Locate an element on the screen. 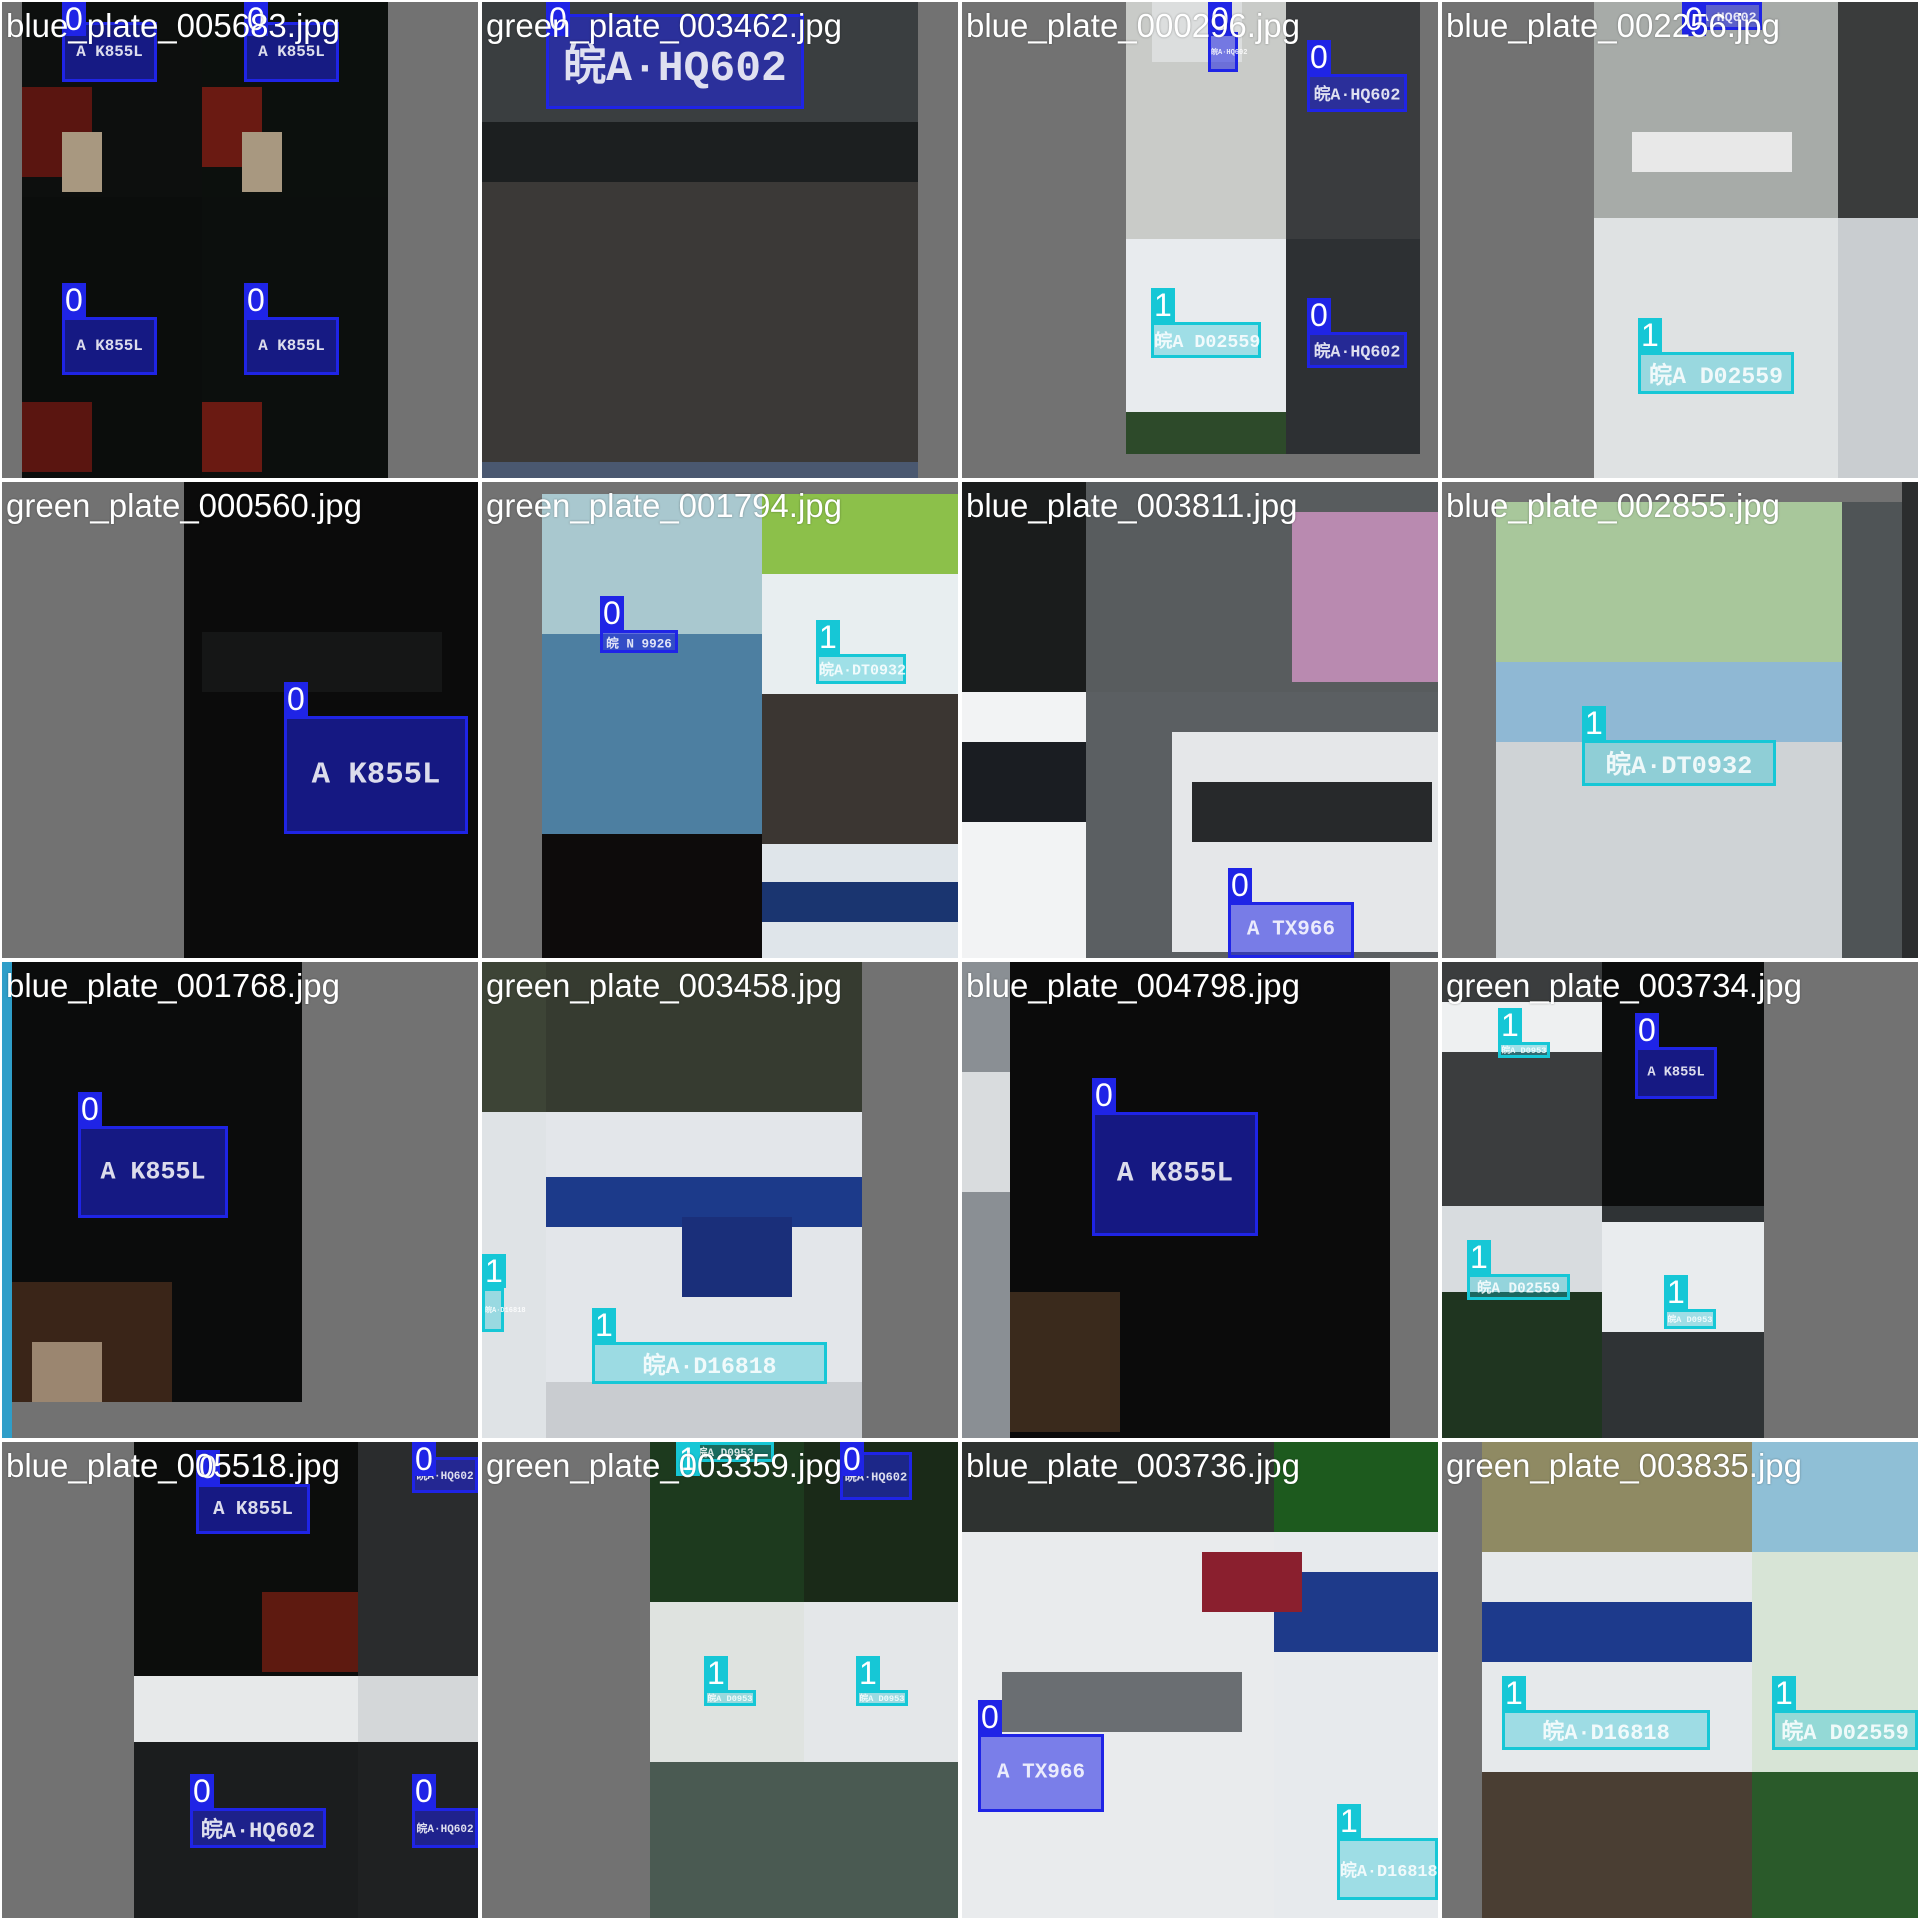 This screenshot has width=1920, height=1920. image-filename-caption: green_plate_003359.jpg is located at coordinates (664, 1465).